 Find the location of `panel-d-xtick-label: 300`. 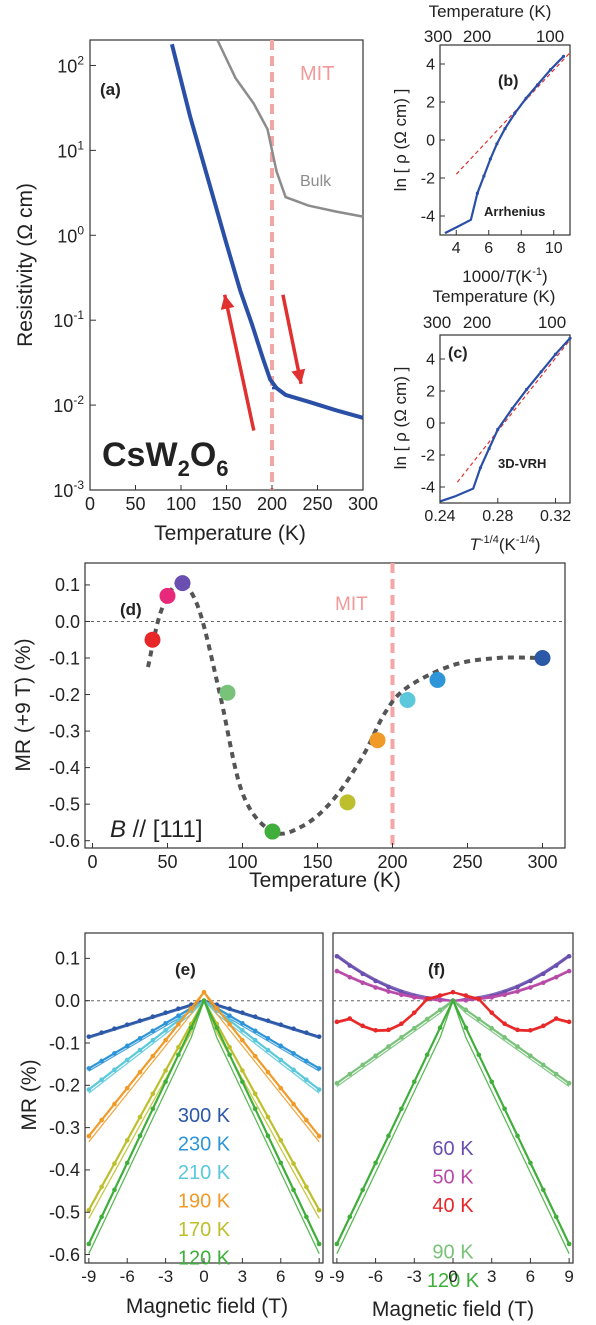

panel-d-xtick-label: 300 is located at coordinates (542, 862).